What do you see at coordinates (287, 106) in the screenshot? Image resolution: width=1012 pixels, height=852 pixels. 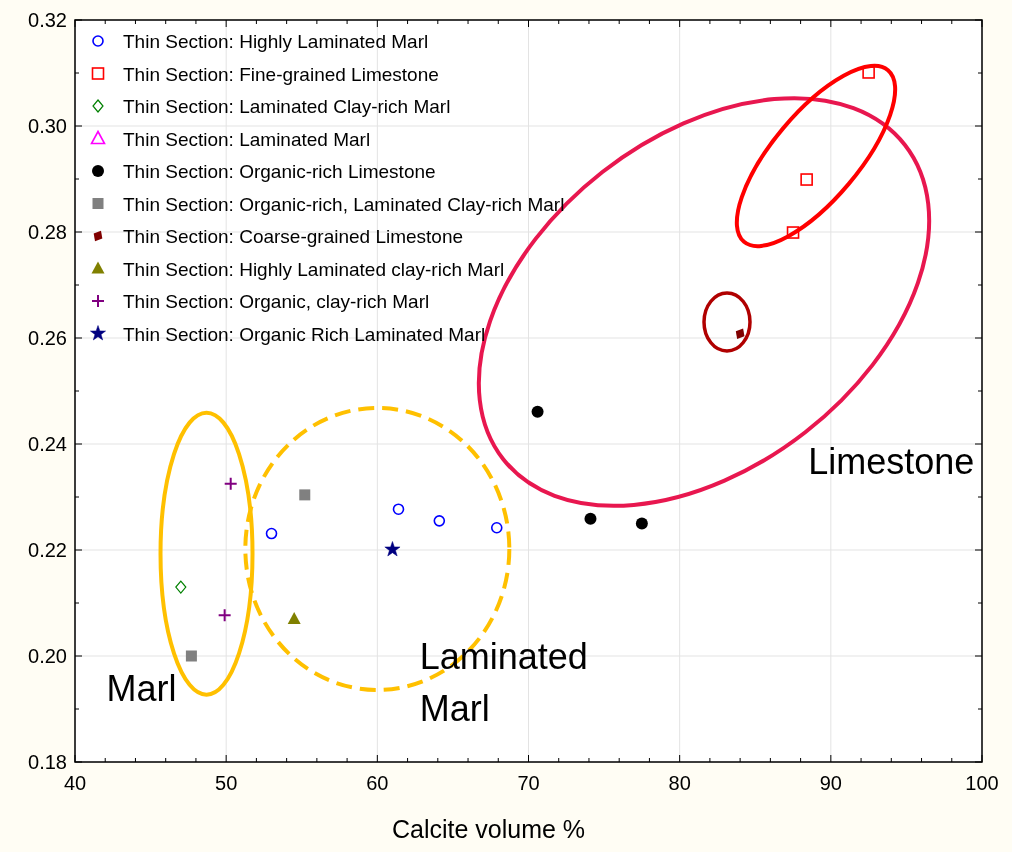 I see `legend-label: Thin Section: Laminated Clay-rich Marl` at bounding box center [287, 106].